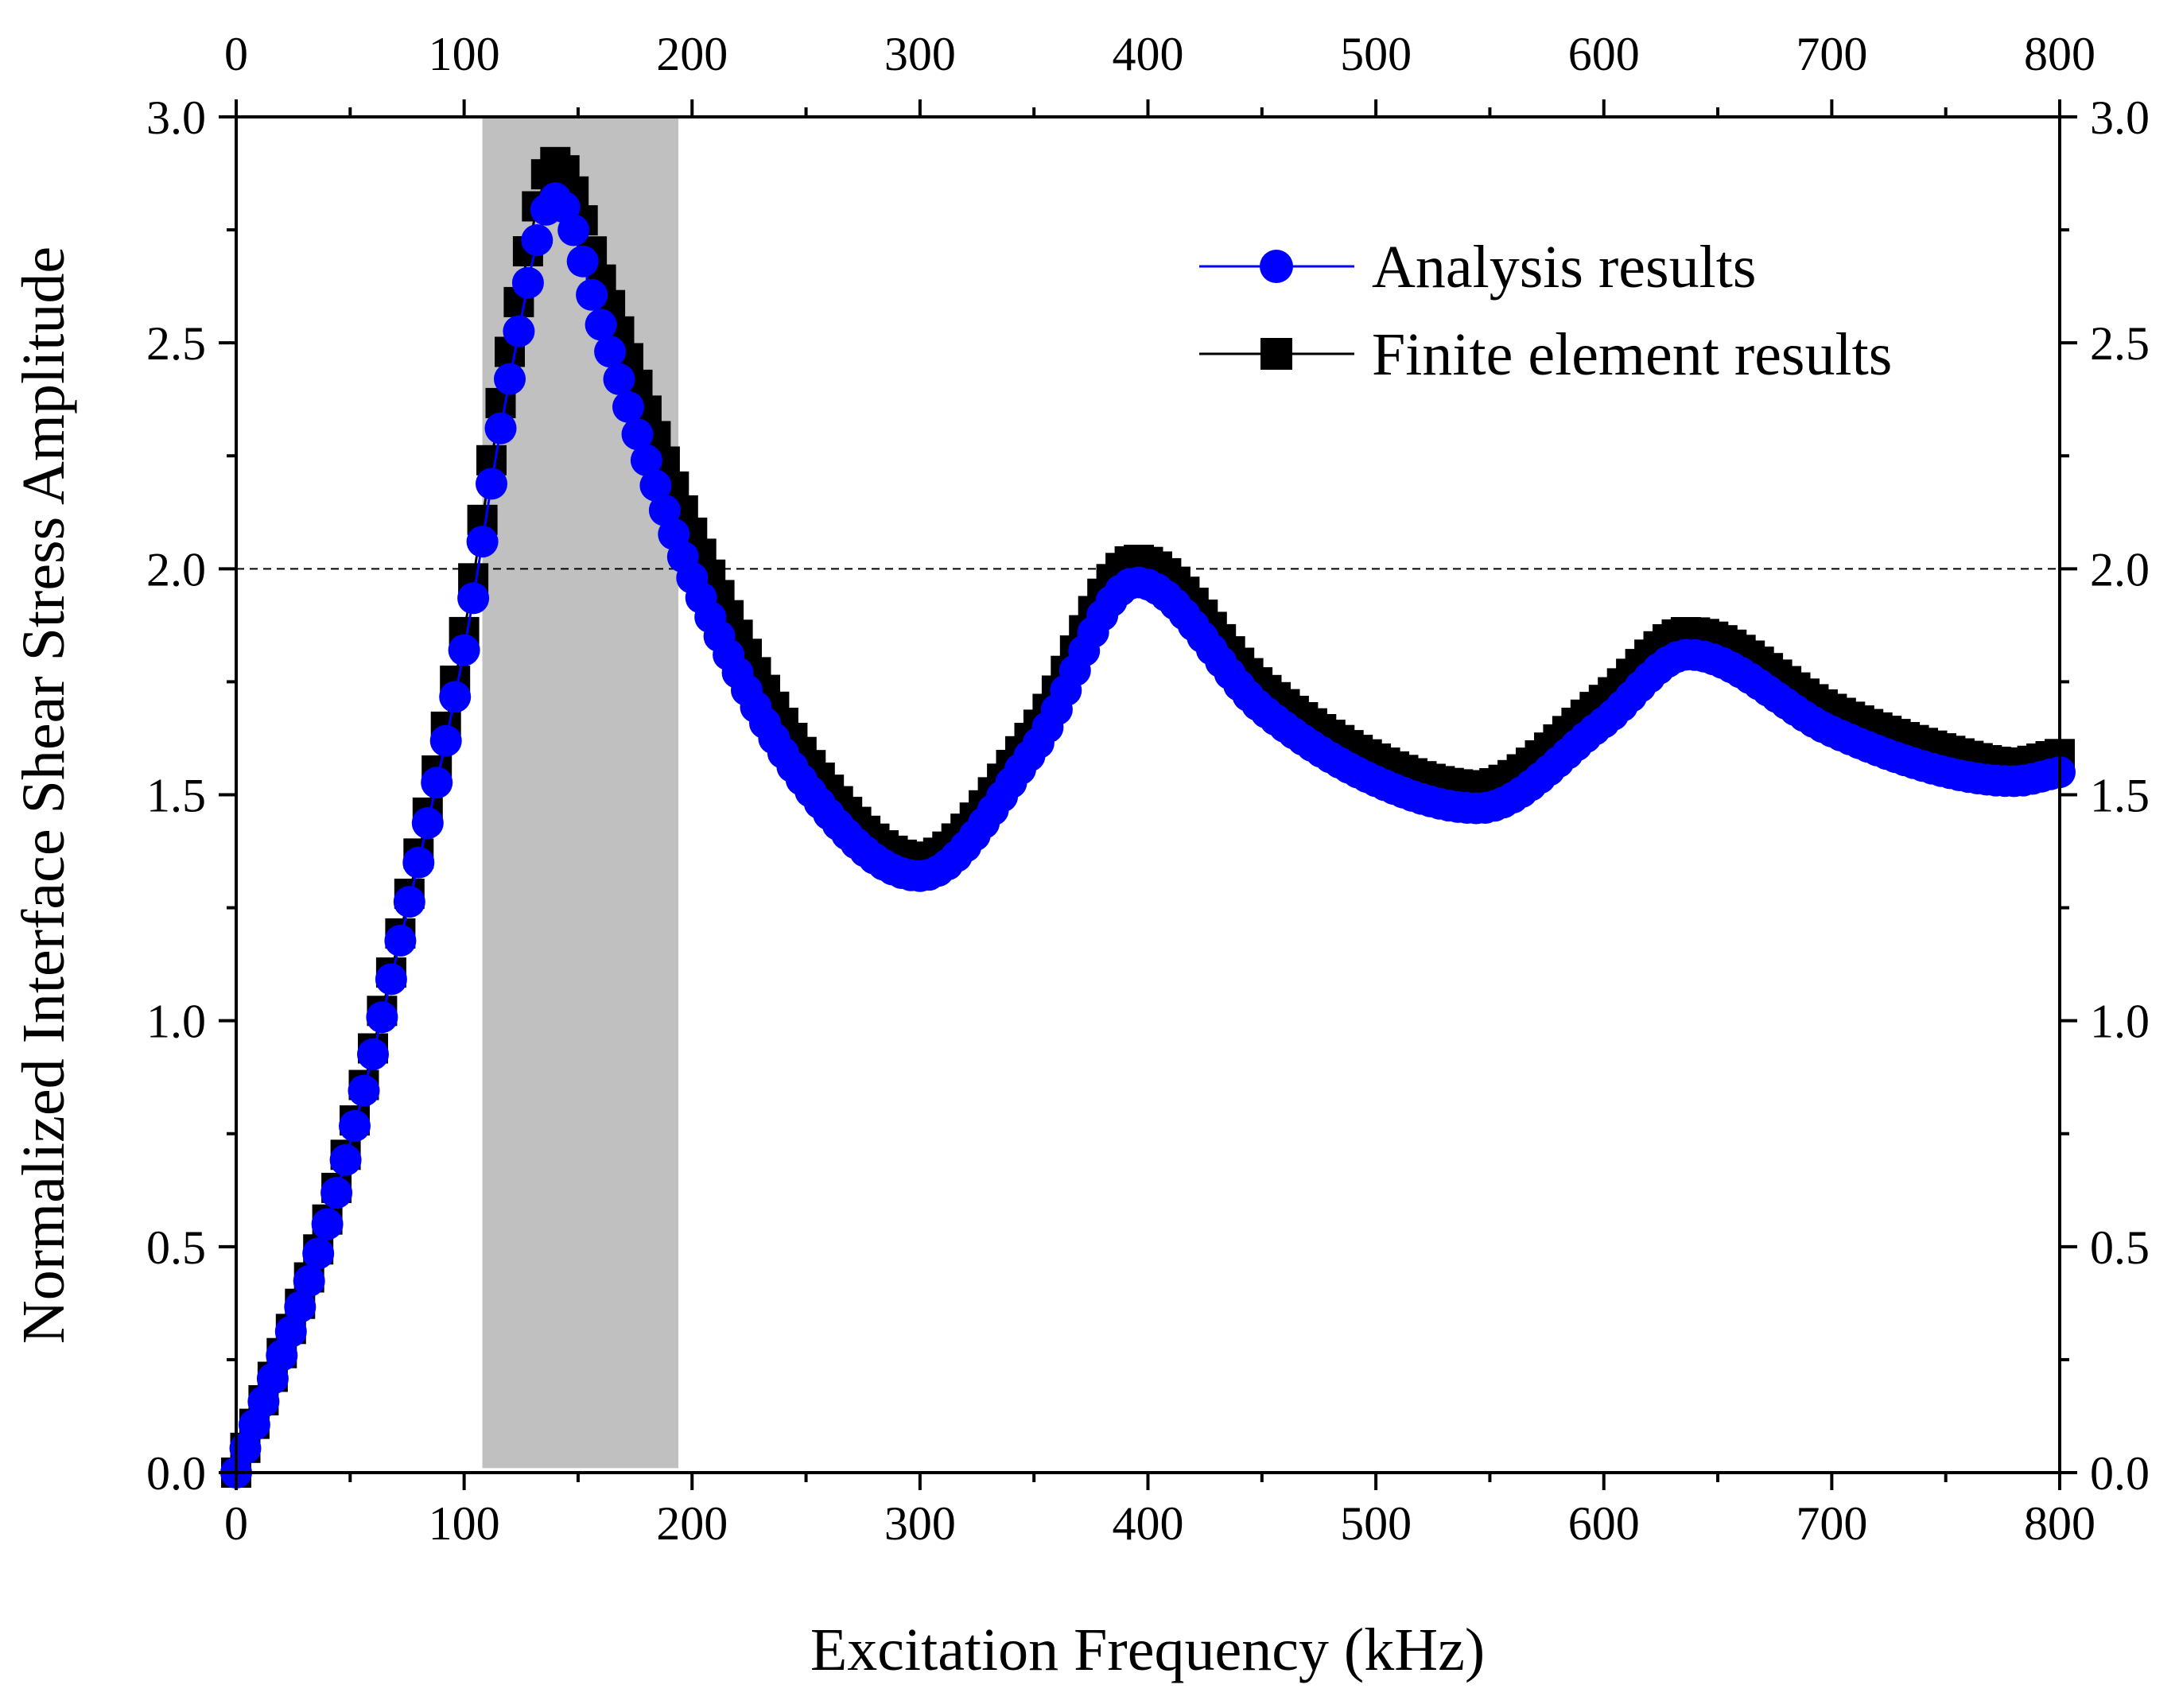 The image size is (2179, 1708). Describe the element at coordinates (2120, 1473) in the screenshot. I see `y-tick-label-right: 0.0` at that location.